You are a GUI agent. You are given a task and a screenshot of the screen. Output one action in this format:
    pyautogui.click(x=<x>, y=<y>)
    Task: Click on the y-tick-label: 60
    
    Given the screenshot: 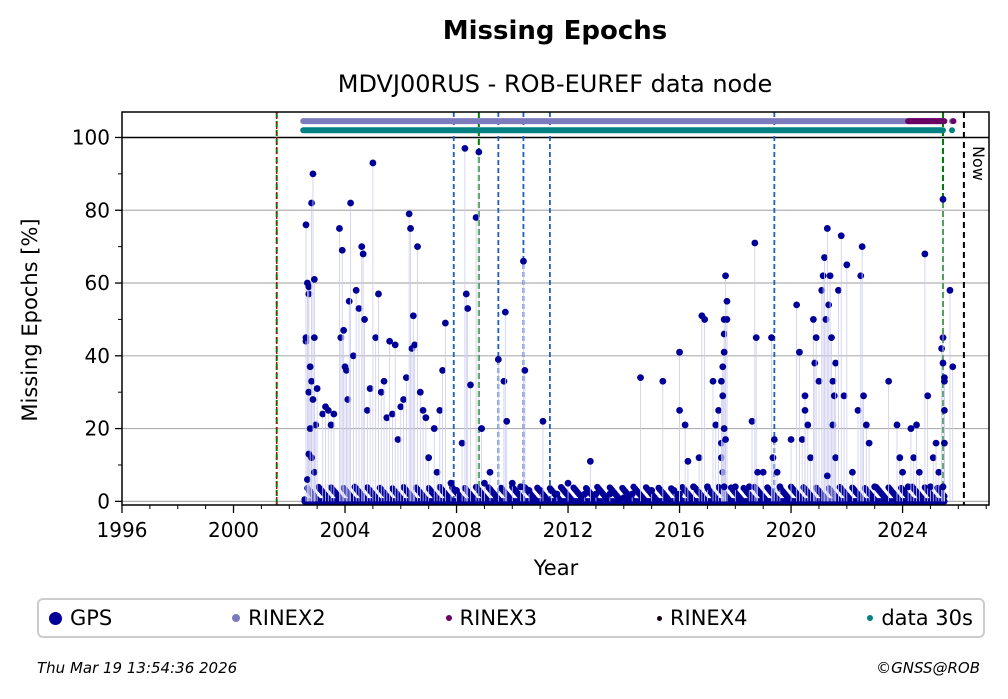 What is the action you would take?
    pyautogui.click(x=97, y=283)
    